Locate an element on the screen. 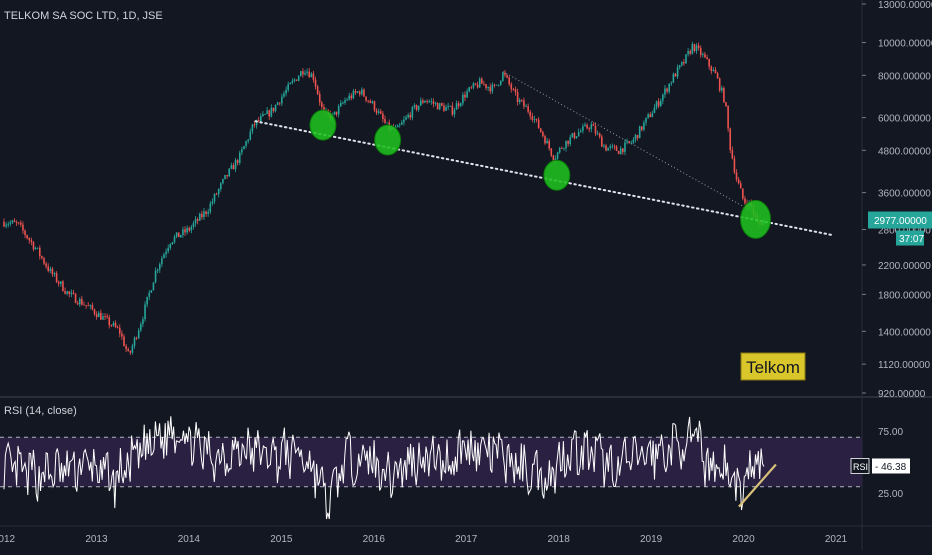 The width and height of the screenshot is (932, 555). y-tick-label: 1400.00000 is located at coordinates (904, 332).